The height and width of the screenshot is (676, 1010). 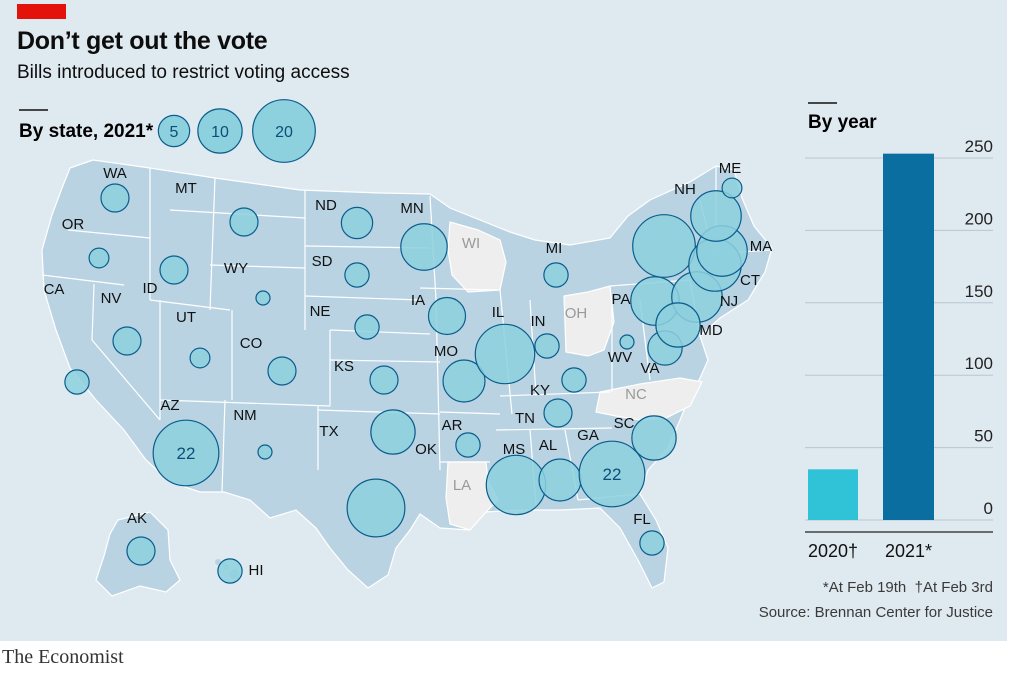 What do you see at coordinates (464, 381) in the screenshot?
I see `bubble-mo` at bounding box center [464, 381].